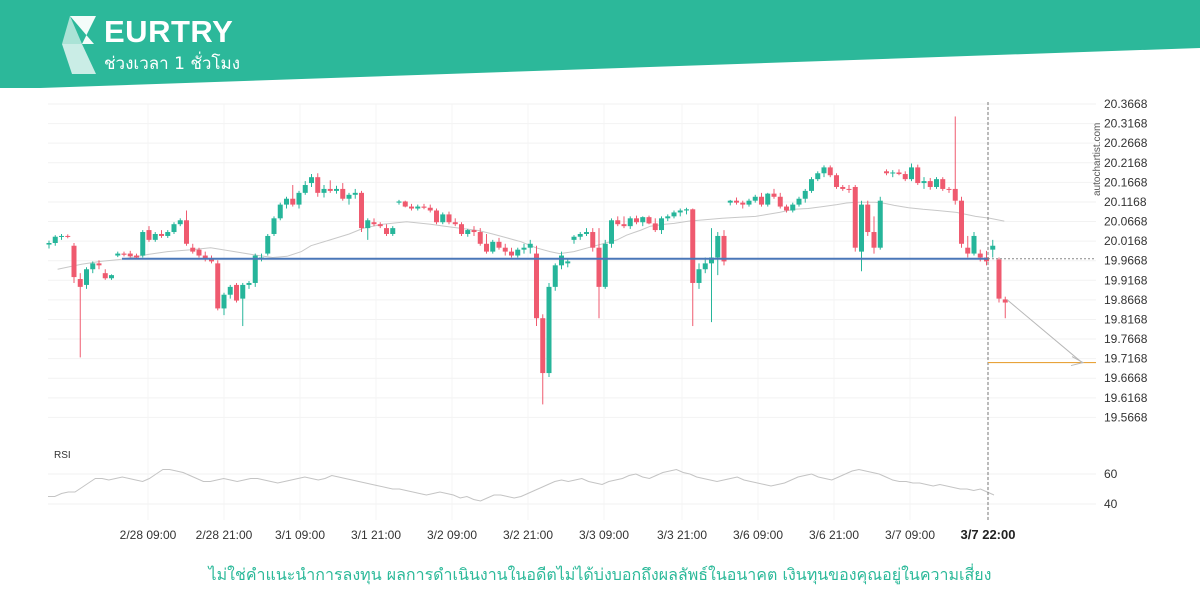 This screenshot has width=1200, height=600. What do you see at coordinates (1126, 417) in the screenshot?
I see `price-tick-label: 19.5668` at bounding box center [1126, 417].